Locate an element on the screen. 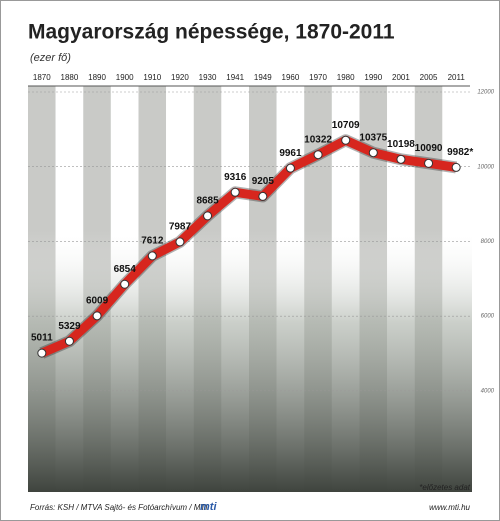 This screenshot has width=500, height=521. footnote: *előzetes adat is located at coordinates (444, 487).